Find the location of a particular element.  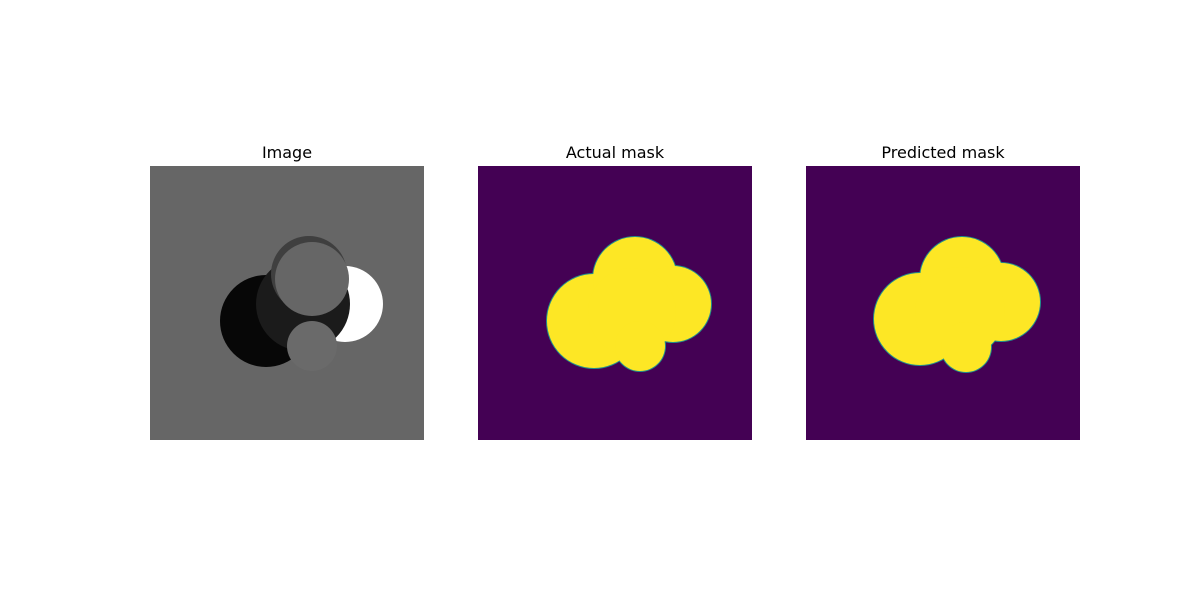

panel-title-actual-mask: Actual mask is located at coordinates (615, 152).